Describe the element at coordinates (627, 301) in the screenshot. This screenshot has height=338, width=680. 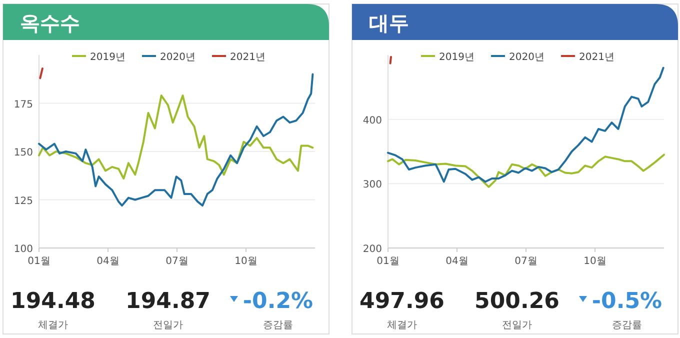
I see `text: -0.5%` at that location.